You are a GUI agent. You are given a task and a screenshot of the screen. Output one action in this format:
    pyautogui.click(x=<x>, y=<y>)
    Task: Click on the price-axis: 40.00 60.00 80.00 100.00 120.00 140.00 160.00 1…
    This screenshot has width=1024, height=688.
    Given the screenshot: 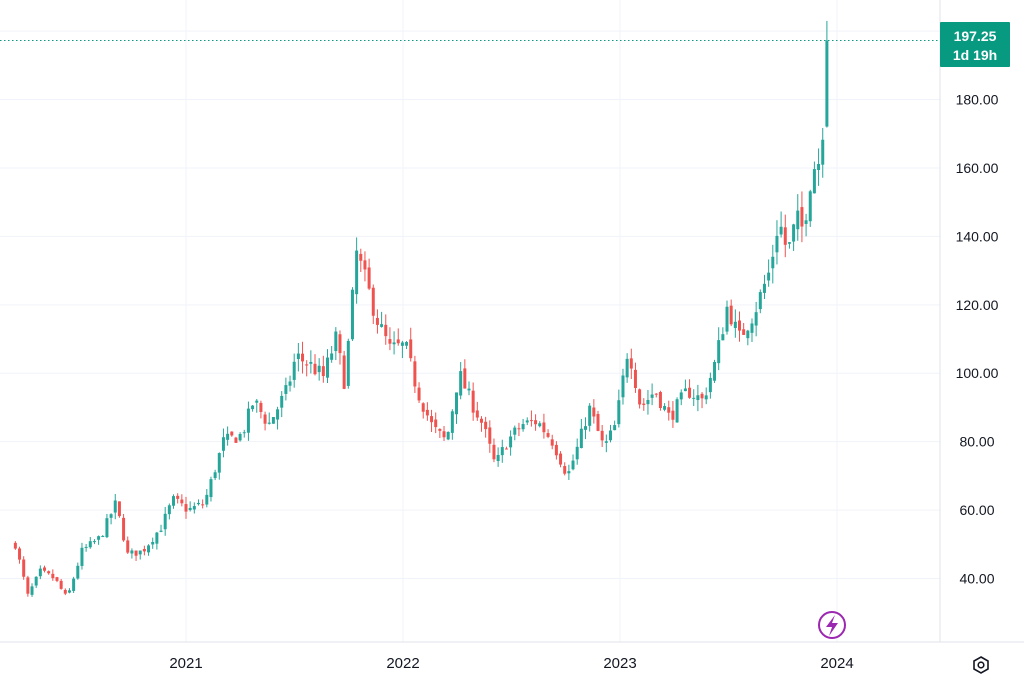 What is the action you would take?
    pyautogui.click(x=969, y=321)
    